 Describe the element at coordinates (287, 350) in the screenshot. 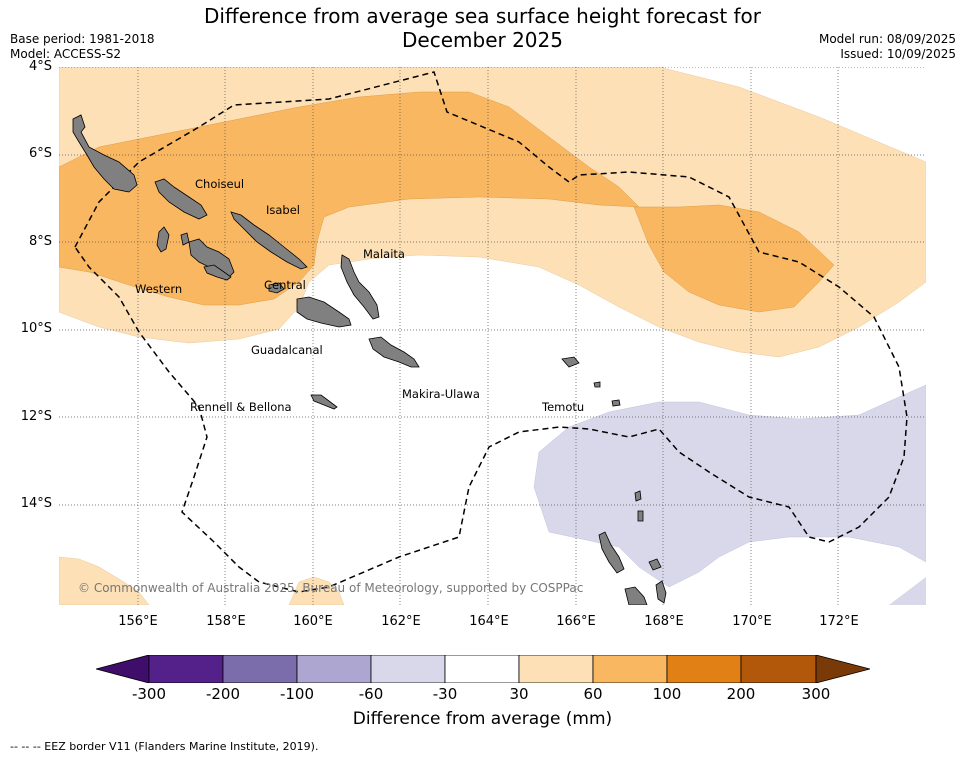

I see `label-guadalcanal: Guadalcanal` at that location.